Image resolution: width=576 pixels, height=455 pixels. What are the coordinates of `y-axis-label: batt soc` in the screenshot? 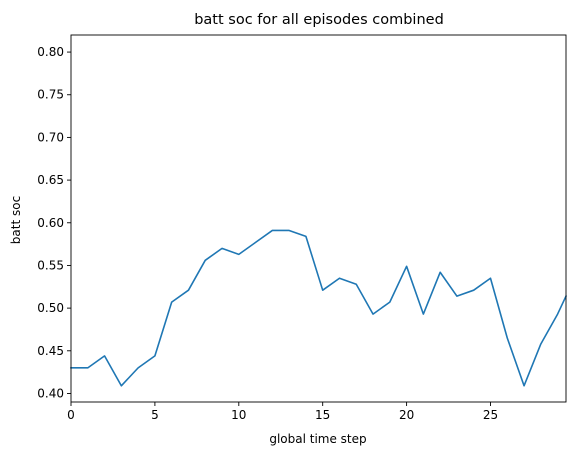 It's located at (16, 220).